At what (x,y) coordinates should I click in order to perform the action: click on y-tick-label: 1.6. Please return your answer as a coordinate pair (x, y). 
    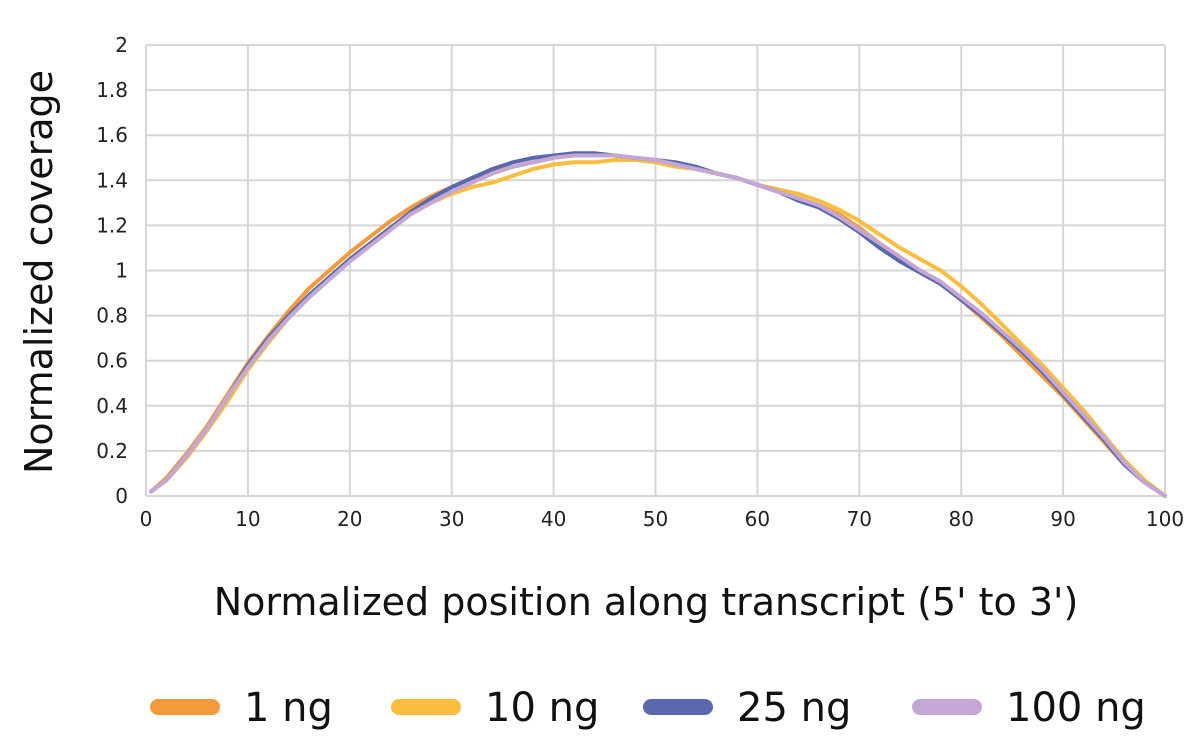
    Looking at the image, I should click on (112, 135).